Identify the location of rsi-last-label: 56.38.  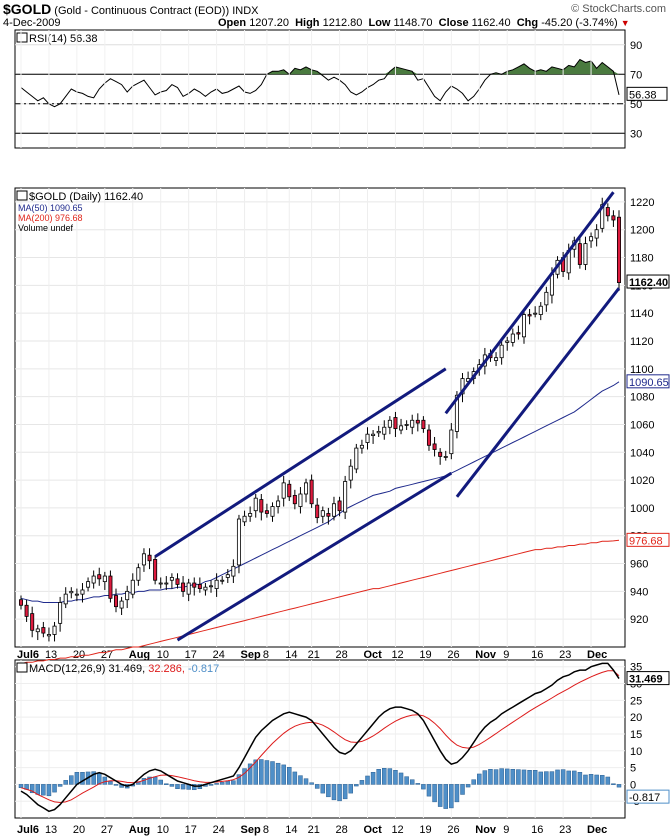
(643, 95).